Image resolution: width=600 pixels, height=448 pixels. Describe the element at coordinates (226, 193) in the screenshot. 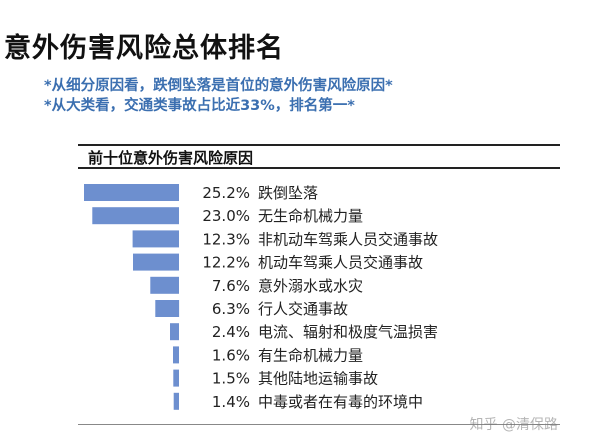

I see `value-label-1: 25.2%` at that location.